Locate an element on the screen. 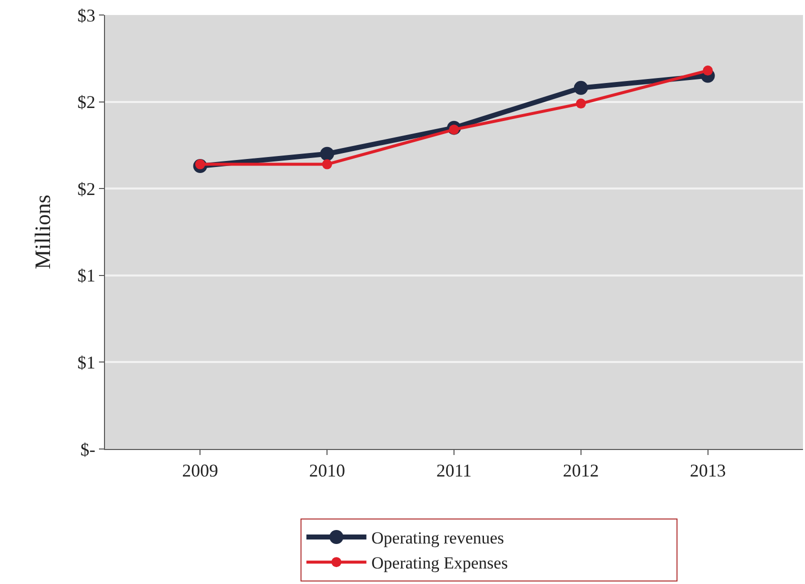 This screenshot has height=584, width=805. y-tick-label: $- is located at coordinates (88, 449).